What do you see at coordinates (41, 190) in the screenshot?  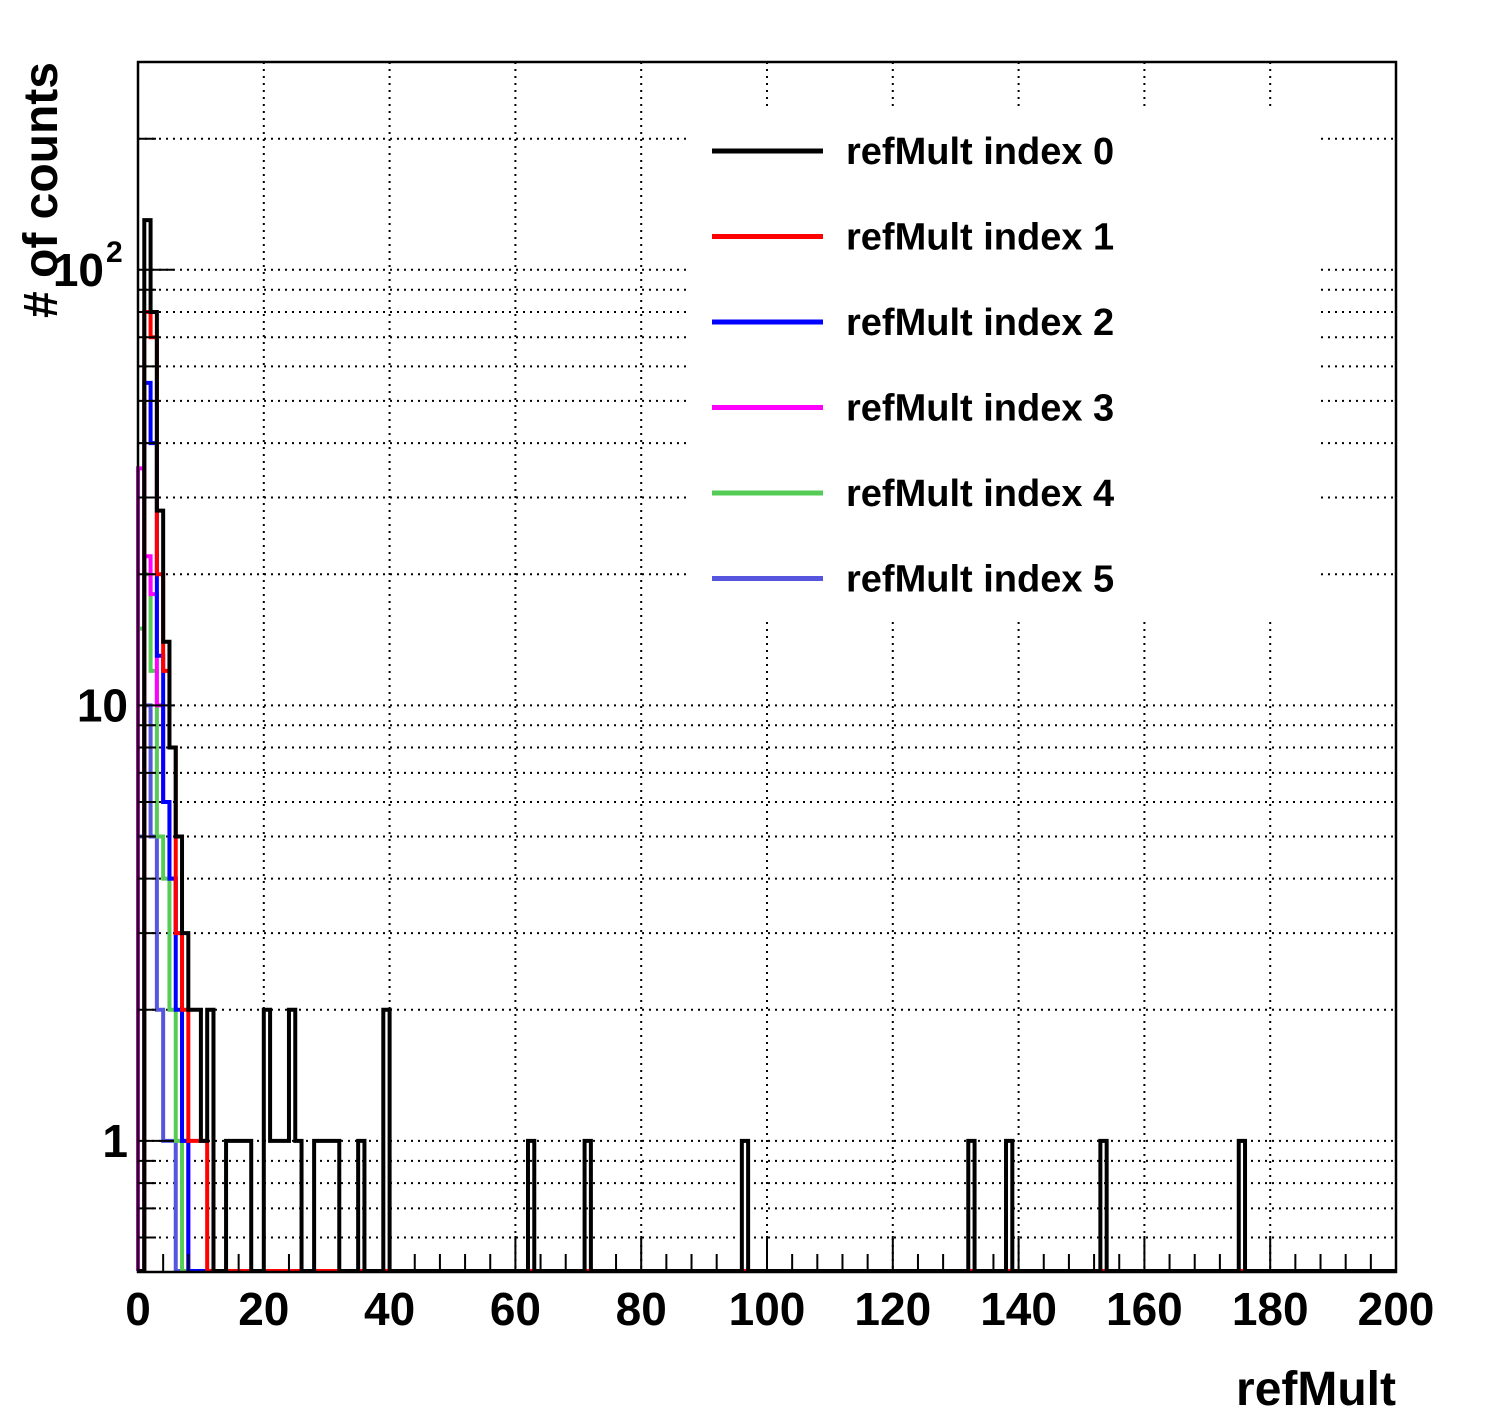 I see `y-axis-title: # of counts` at bounding box center [41, 190].